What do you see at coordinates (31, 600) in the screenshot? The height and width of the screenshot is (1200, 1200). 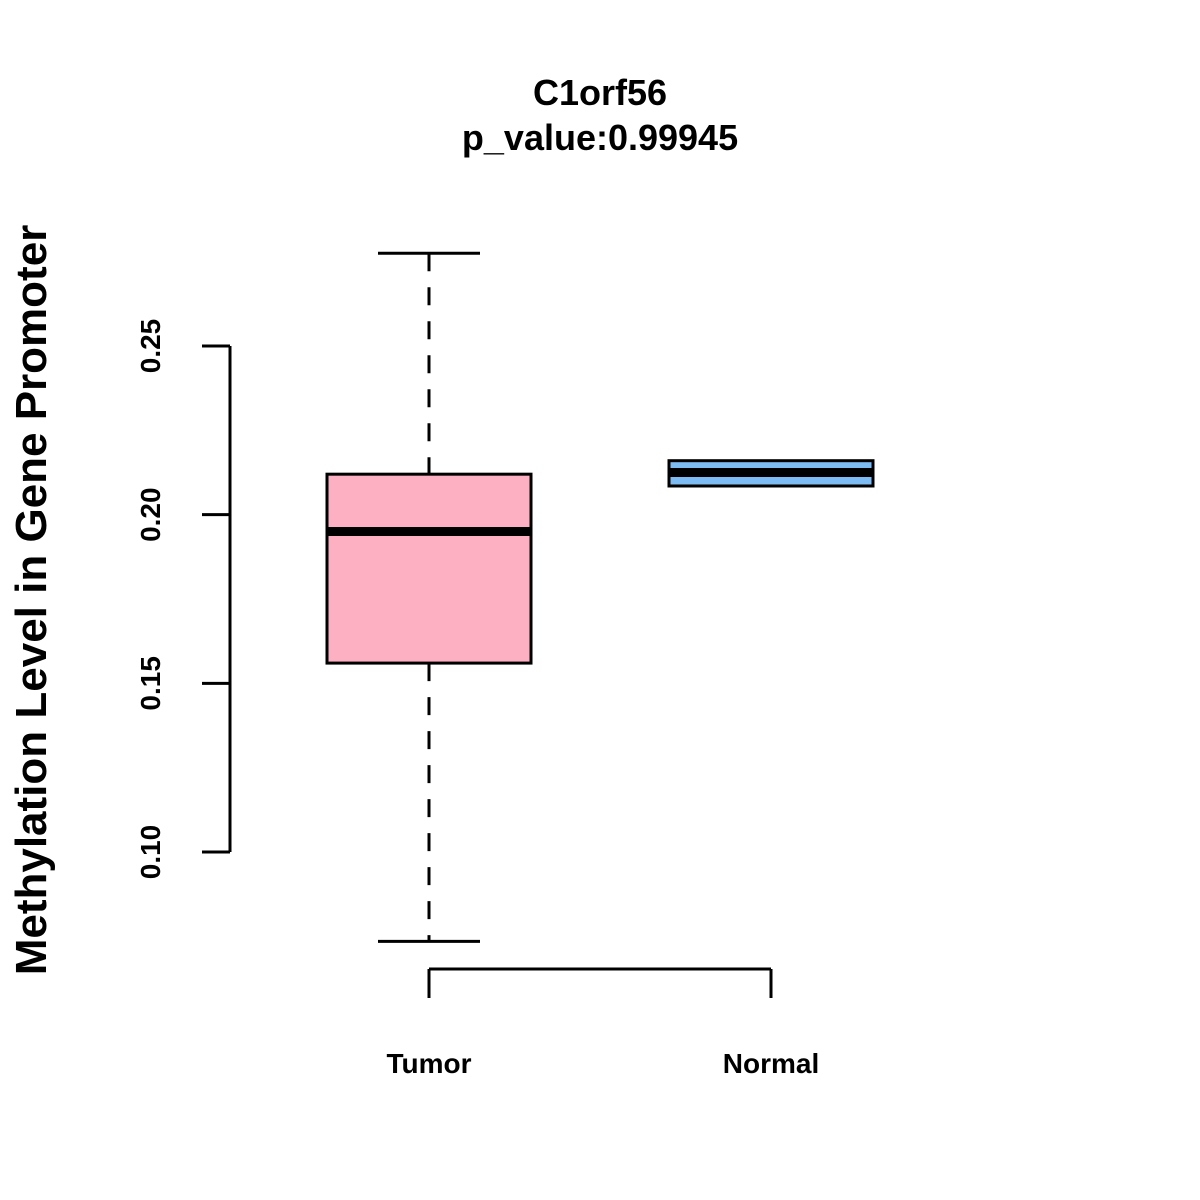 I see `y-axis-title: Methylation Level in Gene Promoter` at bounding box center [31, 600].